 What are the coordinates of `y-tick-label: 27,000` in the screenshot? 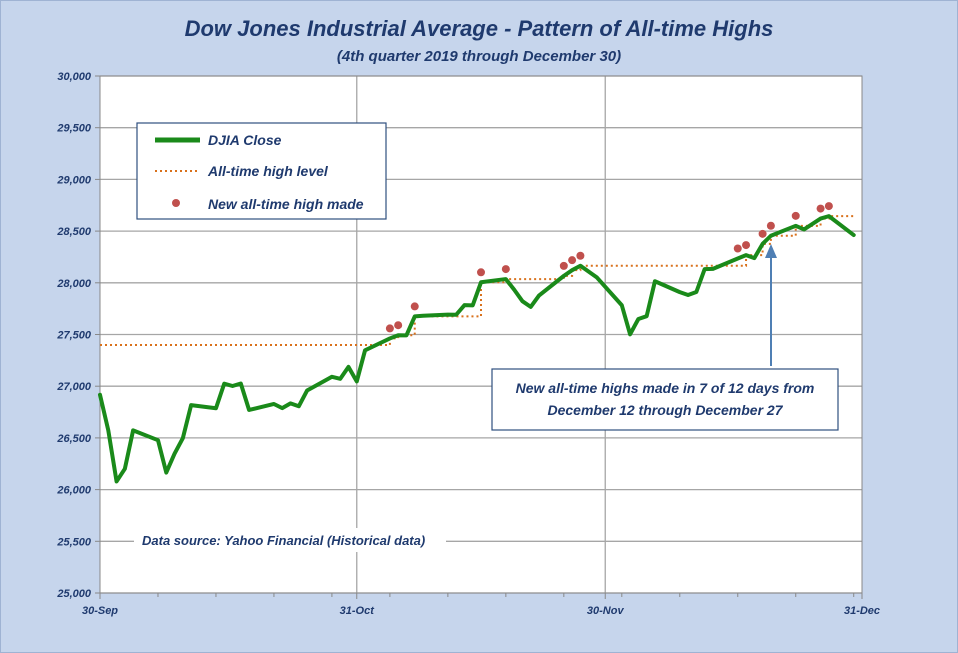 It's located at (74, 387).